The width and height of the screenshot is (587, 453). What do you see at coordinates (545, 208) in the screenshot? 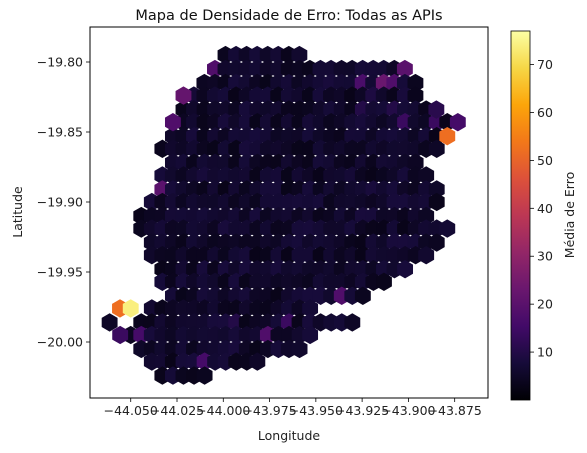
I see `colorbar-tick-label: 40` at bounding box center [545, 208].